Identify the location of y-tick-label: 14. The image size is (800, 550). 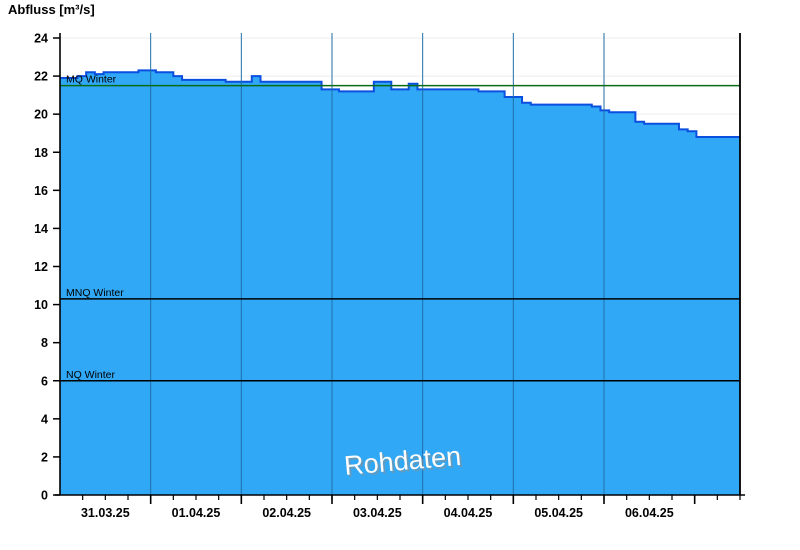
(41, 229).